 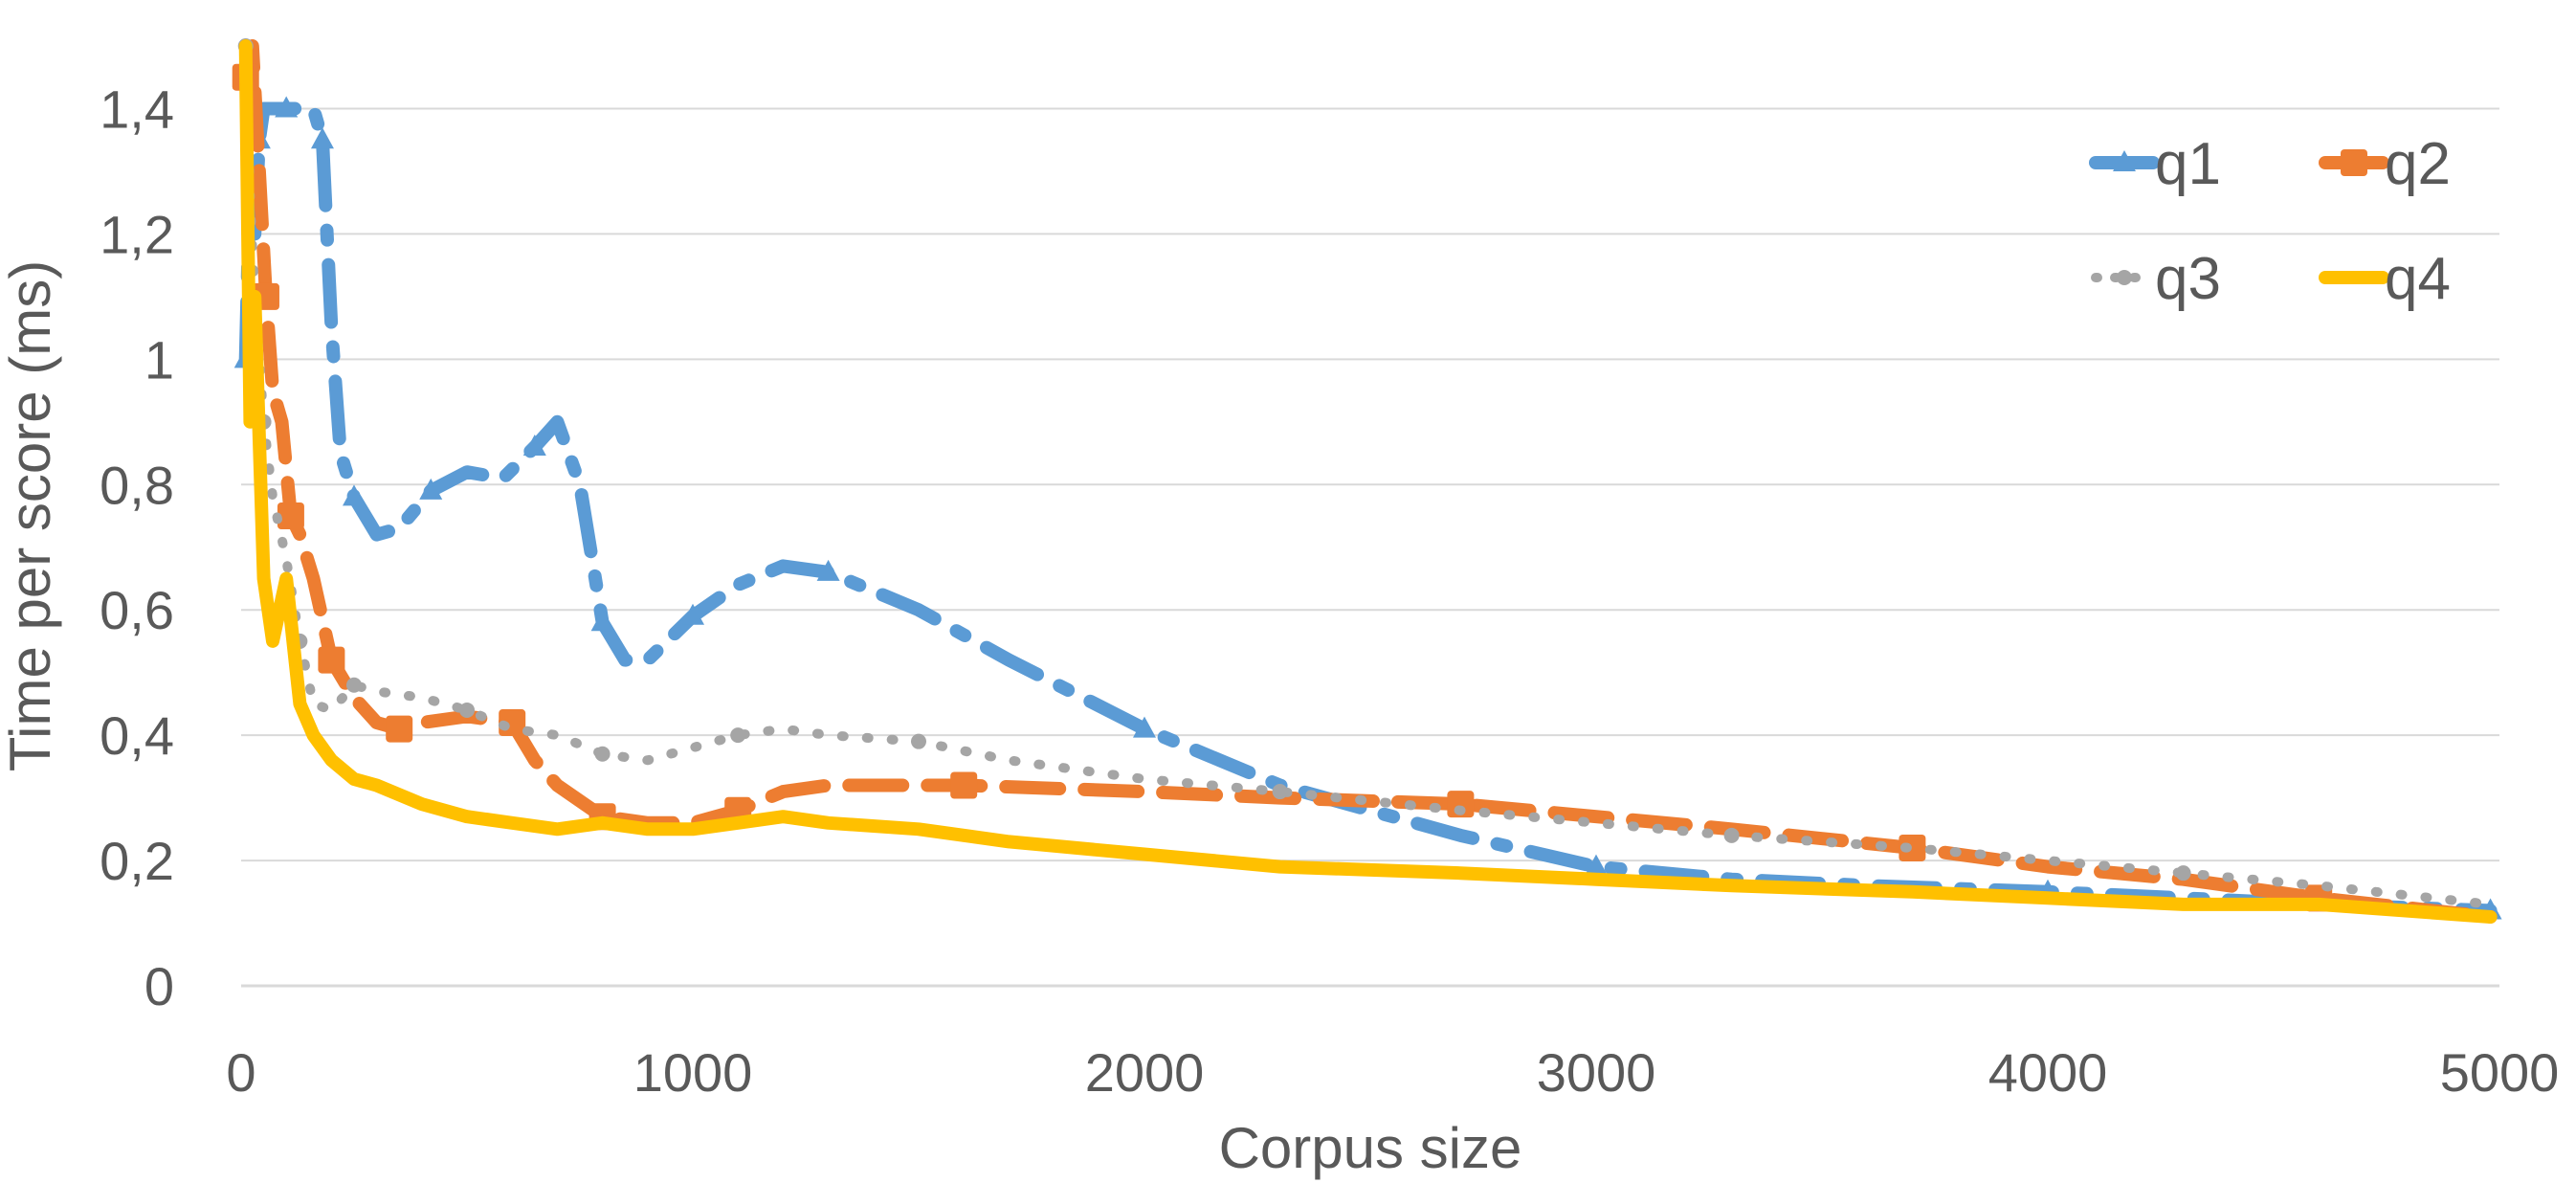 I want to click on y-tick-label: 0, so click(x=159, y=986).